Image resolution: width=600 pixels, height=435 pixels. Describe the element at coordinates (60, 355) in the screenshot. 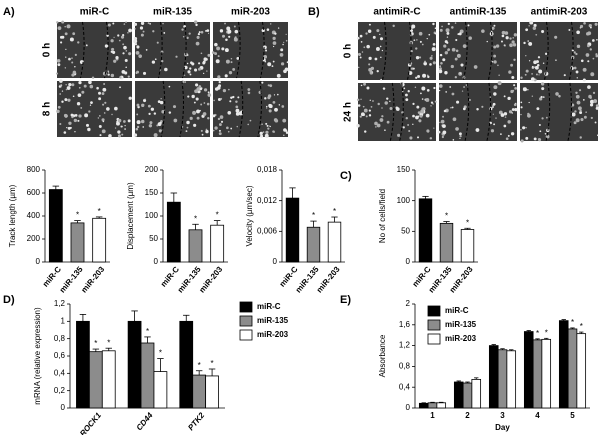

I see `y-tick-label: 0,6` at that location.